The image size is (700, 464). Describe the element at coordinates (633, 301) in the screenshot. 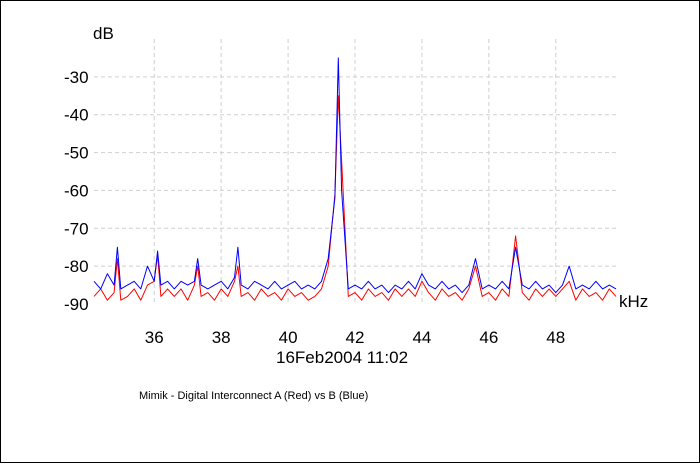

I see `x-axis-label: kHz` at that location.